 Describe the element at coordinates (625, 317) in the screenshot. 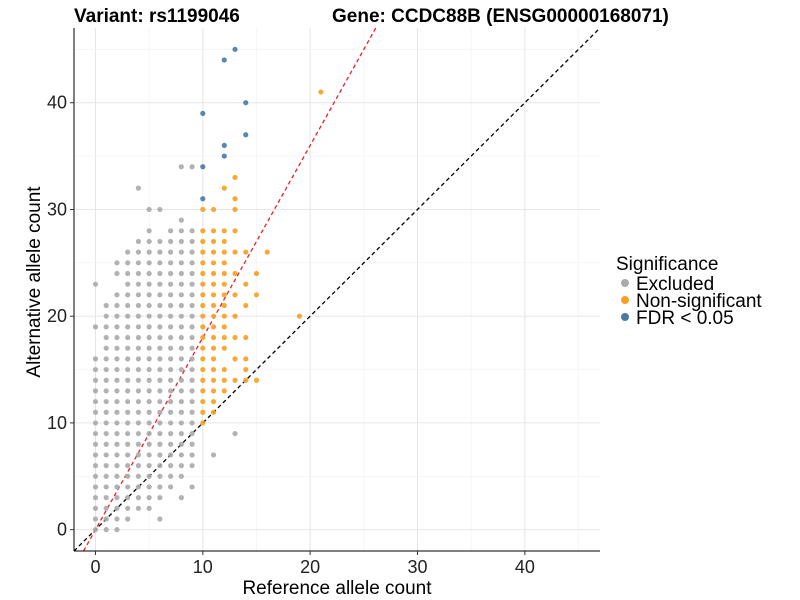

I see `legend-key-fdr` at that location.